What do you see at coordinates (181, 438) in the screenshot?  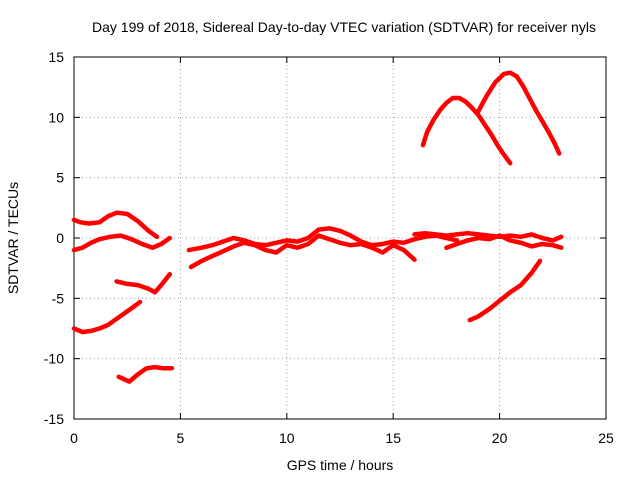 I see `x-tick-label: 5` at bounding box center [181, 438].